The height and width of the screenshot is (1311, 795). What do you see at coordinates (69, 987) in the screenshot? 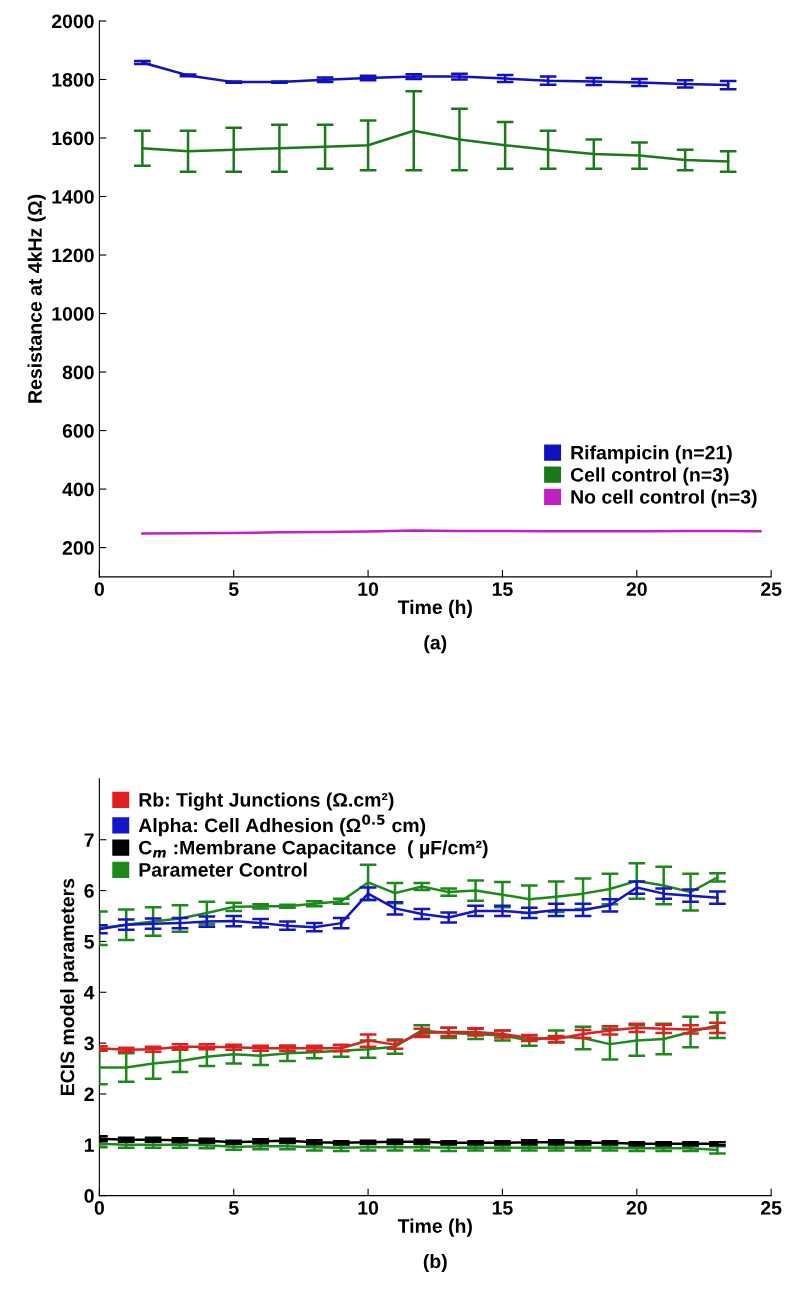
I see `y-axis-title: ECIS model parameters` at bounding box center [69, 987].